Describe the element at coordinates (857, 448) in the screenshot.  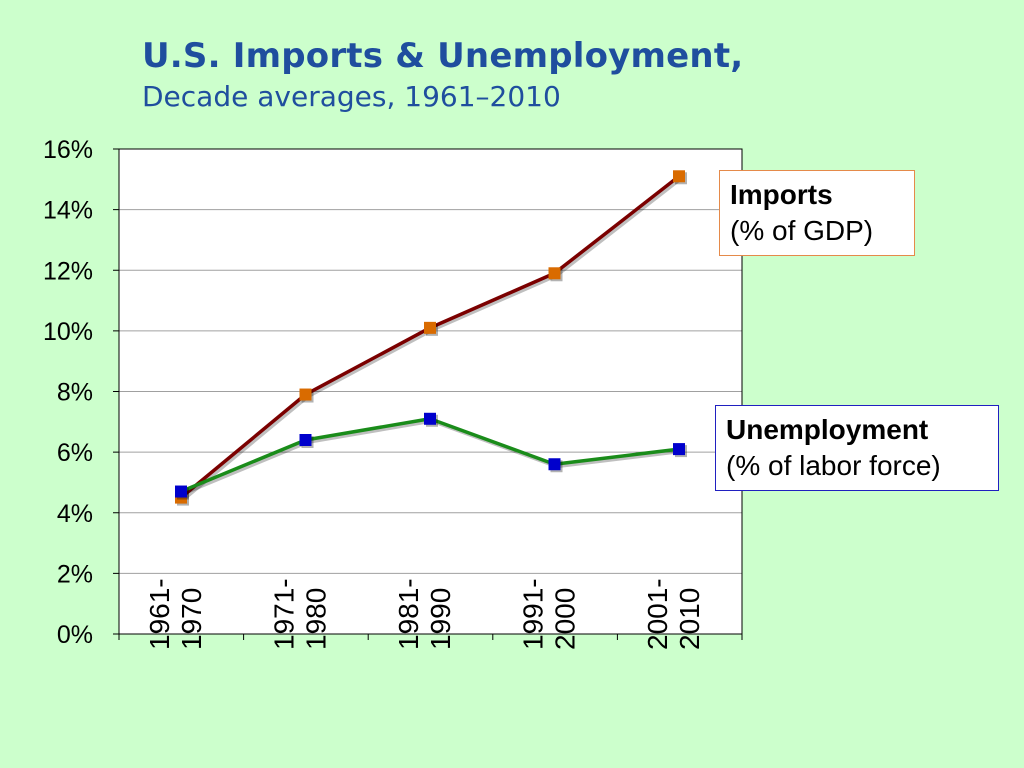
I see `legend-unemployment: Unemployment (% of labor force)` at that location.